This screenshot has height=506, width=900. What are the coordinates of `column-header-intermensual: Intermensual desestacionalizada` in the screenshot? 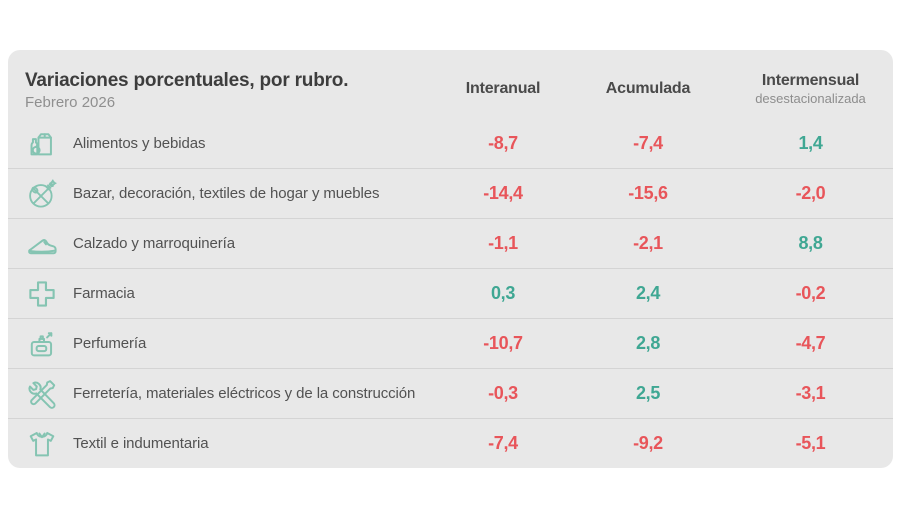 It's located at (810, 89).